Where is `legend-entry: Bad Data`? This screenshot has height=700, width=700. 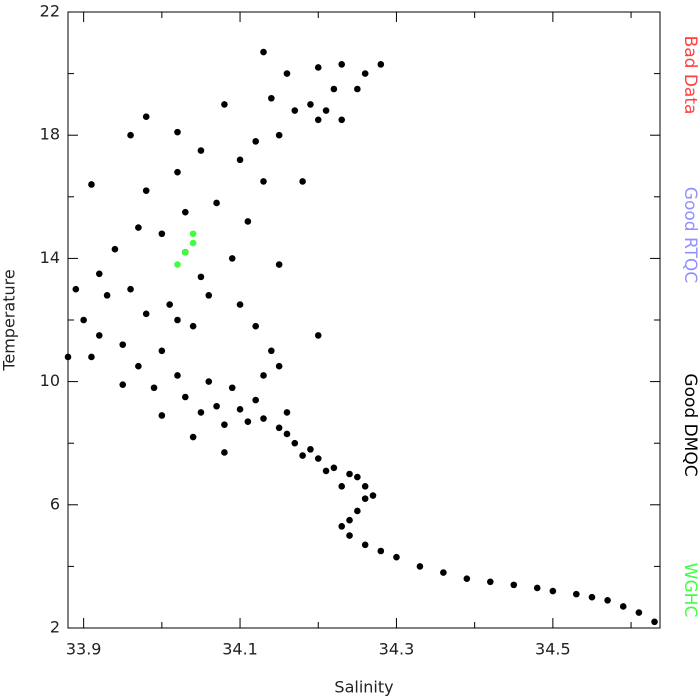
legend-entry: Bad Data is located at coordinates (690, 75).